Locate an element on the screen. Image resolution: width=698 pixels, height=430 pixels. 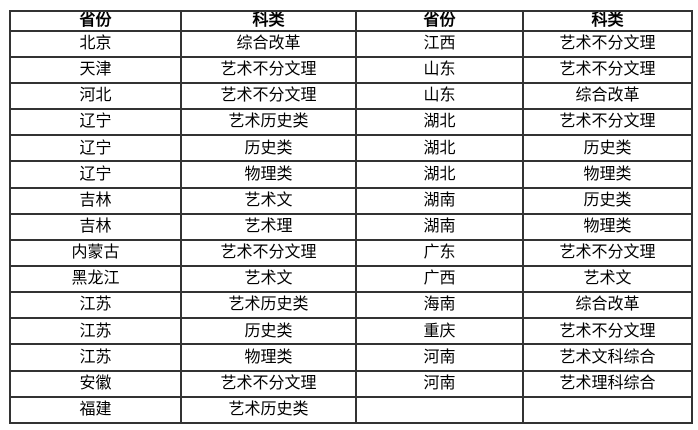
province-cell: 黑龙江 is located at coordinates (95, 279).